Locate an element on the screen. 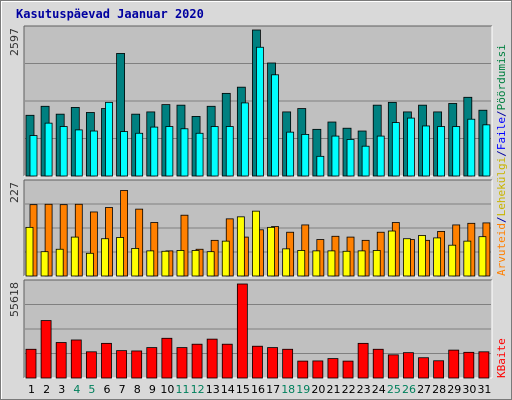 Image resolution: width=512 pixels, height=400 pixels. x-tick-label: 14 is located at coordinates (228, 389).